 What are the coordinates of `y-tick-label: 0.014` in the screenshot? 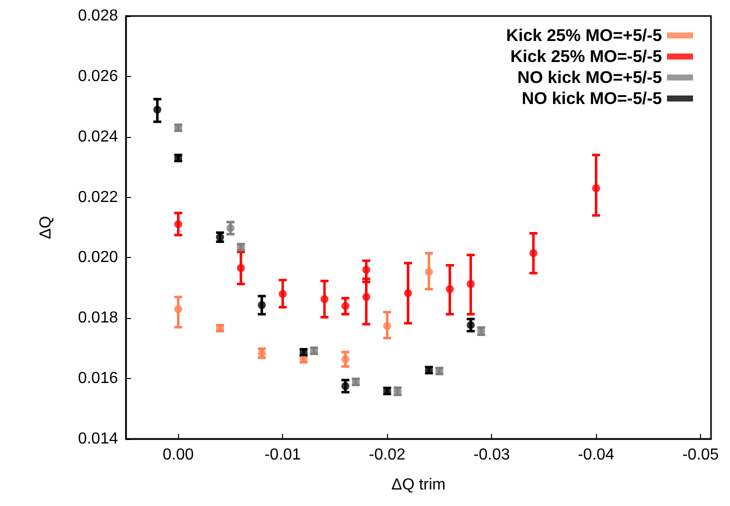 It's located at (98, 439).